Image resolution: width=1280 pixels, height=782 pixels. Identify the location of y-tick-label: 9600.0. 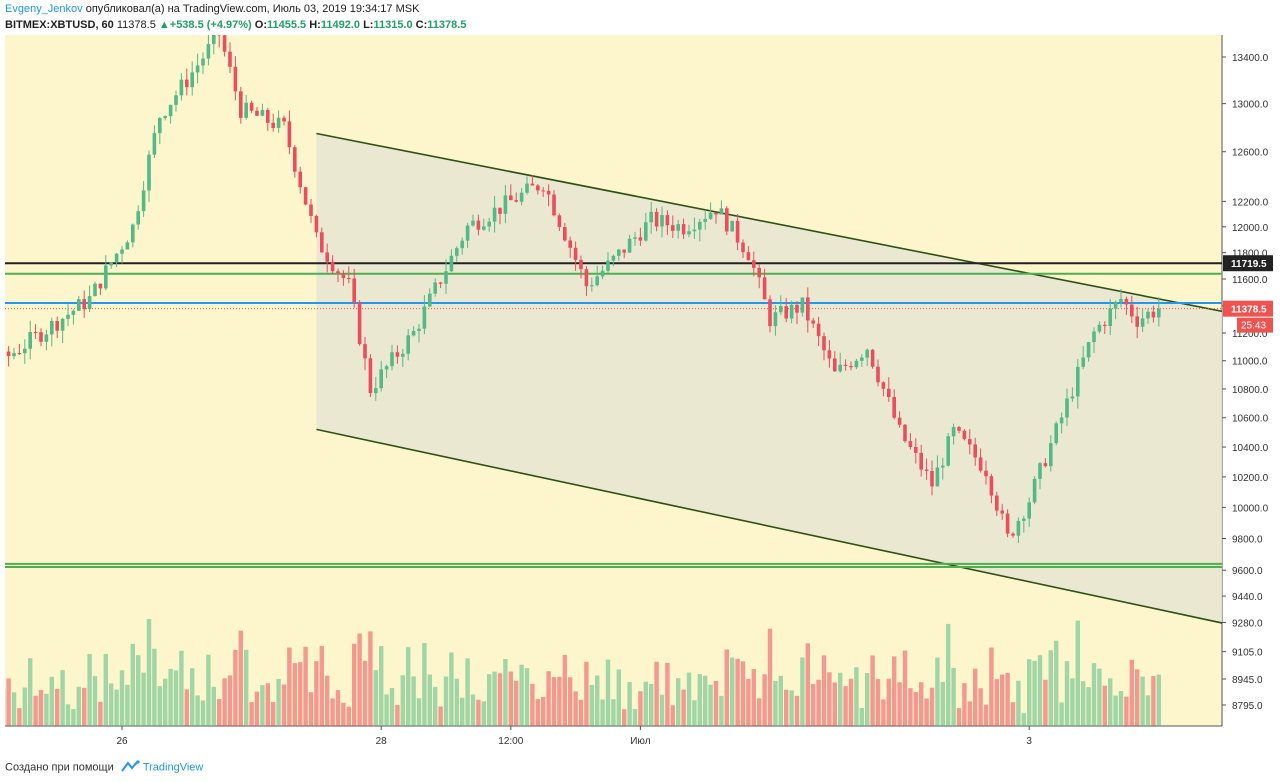
(1247, 571).